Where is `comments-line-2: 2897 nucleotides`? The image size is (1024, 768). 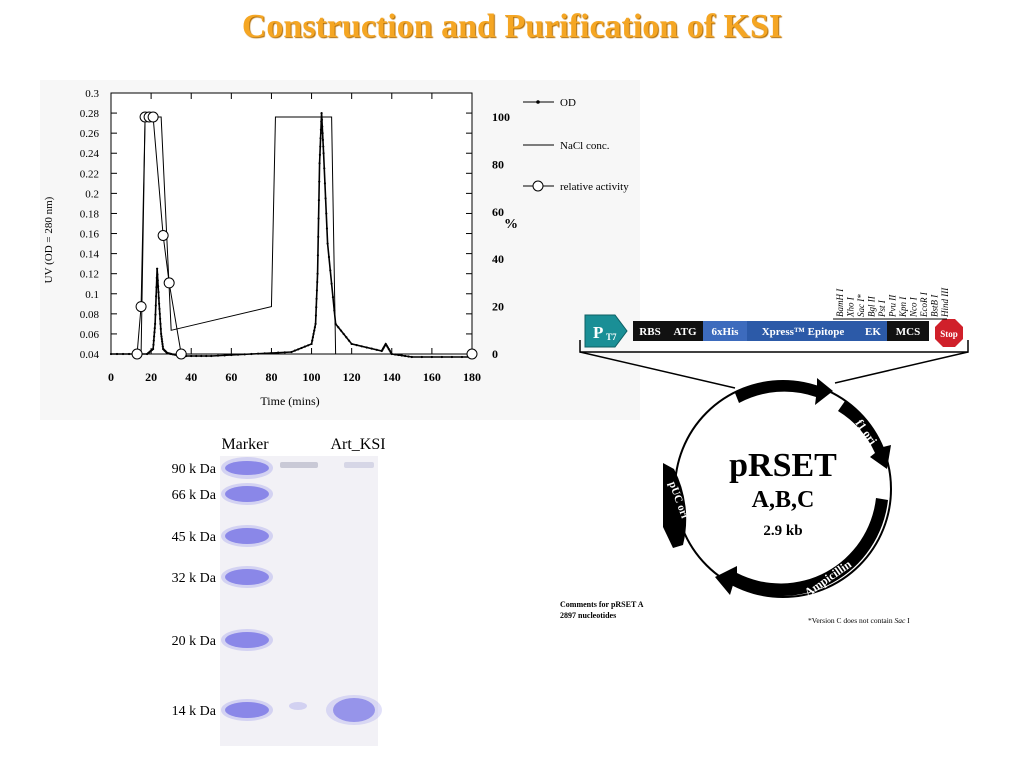 comments-line-2: 2897 nucleotides is located at coordinates (588, 615).